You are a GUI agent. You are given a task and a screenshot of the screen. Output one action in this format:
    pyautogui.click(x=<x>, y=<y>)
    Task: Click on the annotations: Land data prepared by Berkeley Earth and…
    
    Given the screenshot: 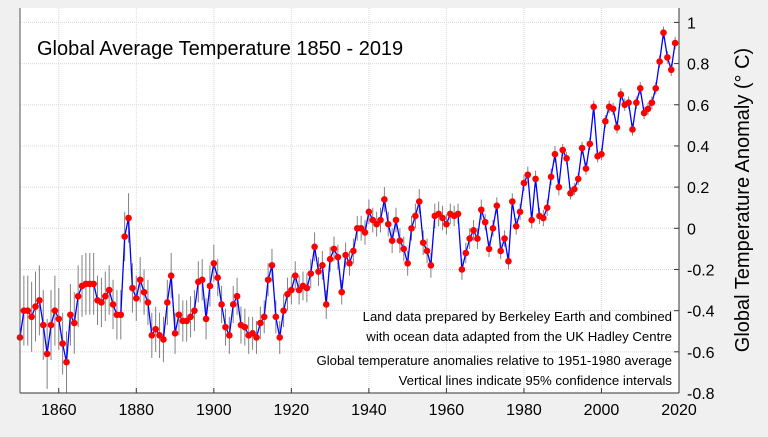 What is the action you would take?
    pyautogui.click(x=494, y=348)
    